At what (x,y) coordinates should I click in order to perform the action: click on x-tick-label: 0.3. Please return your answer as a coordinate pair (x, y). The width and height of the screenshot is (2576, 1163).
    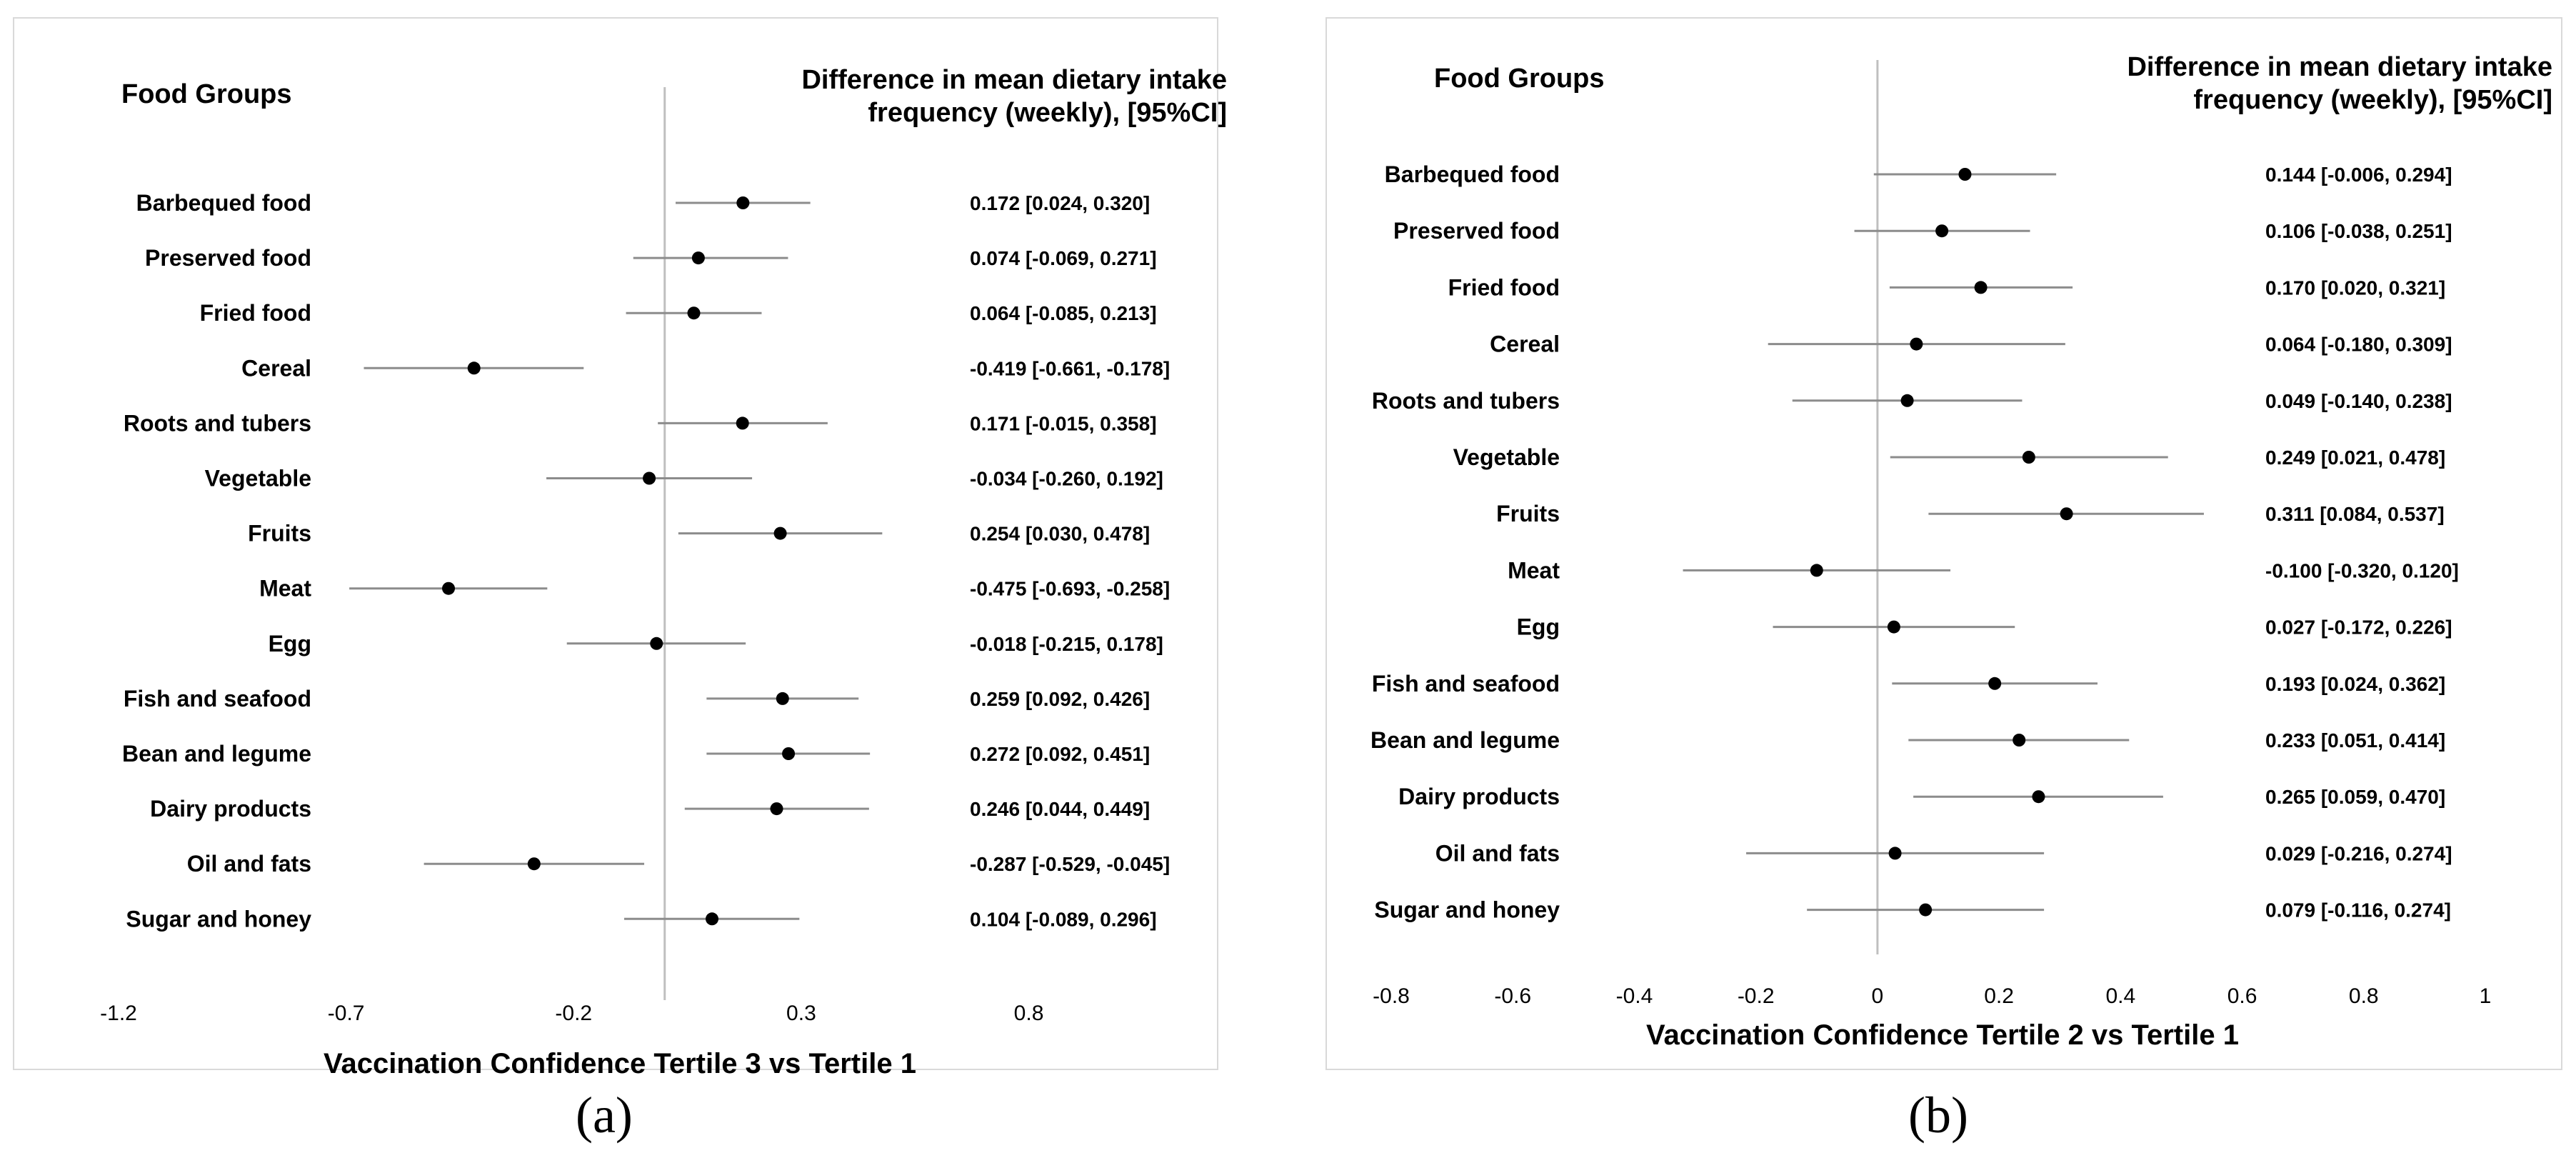
    Looking at the image, I should click on (801, 1014).